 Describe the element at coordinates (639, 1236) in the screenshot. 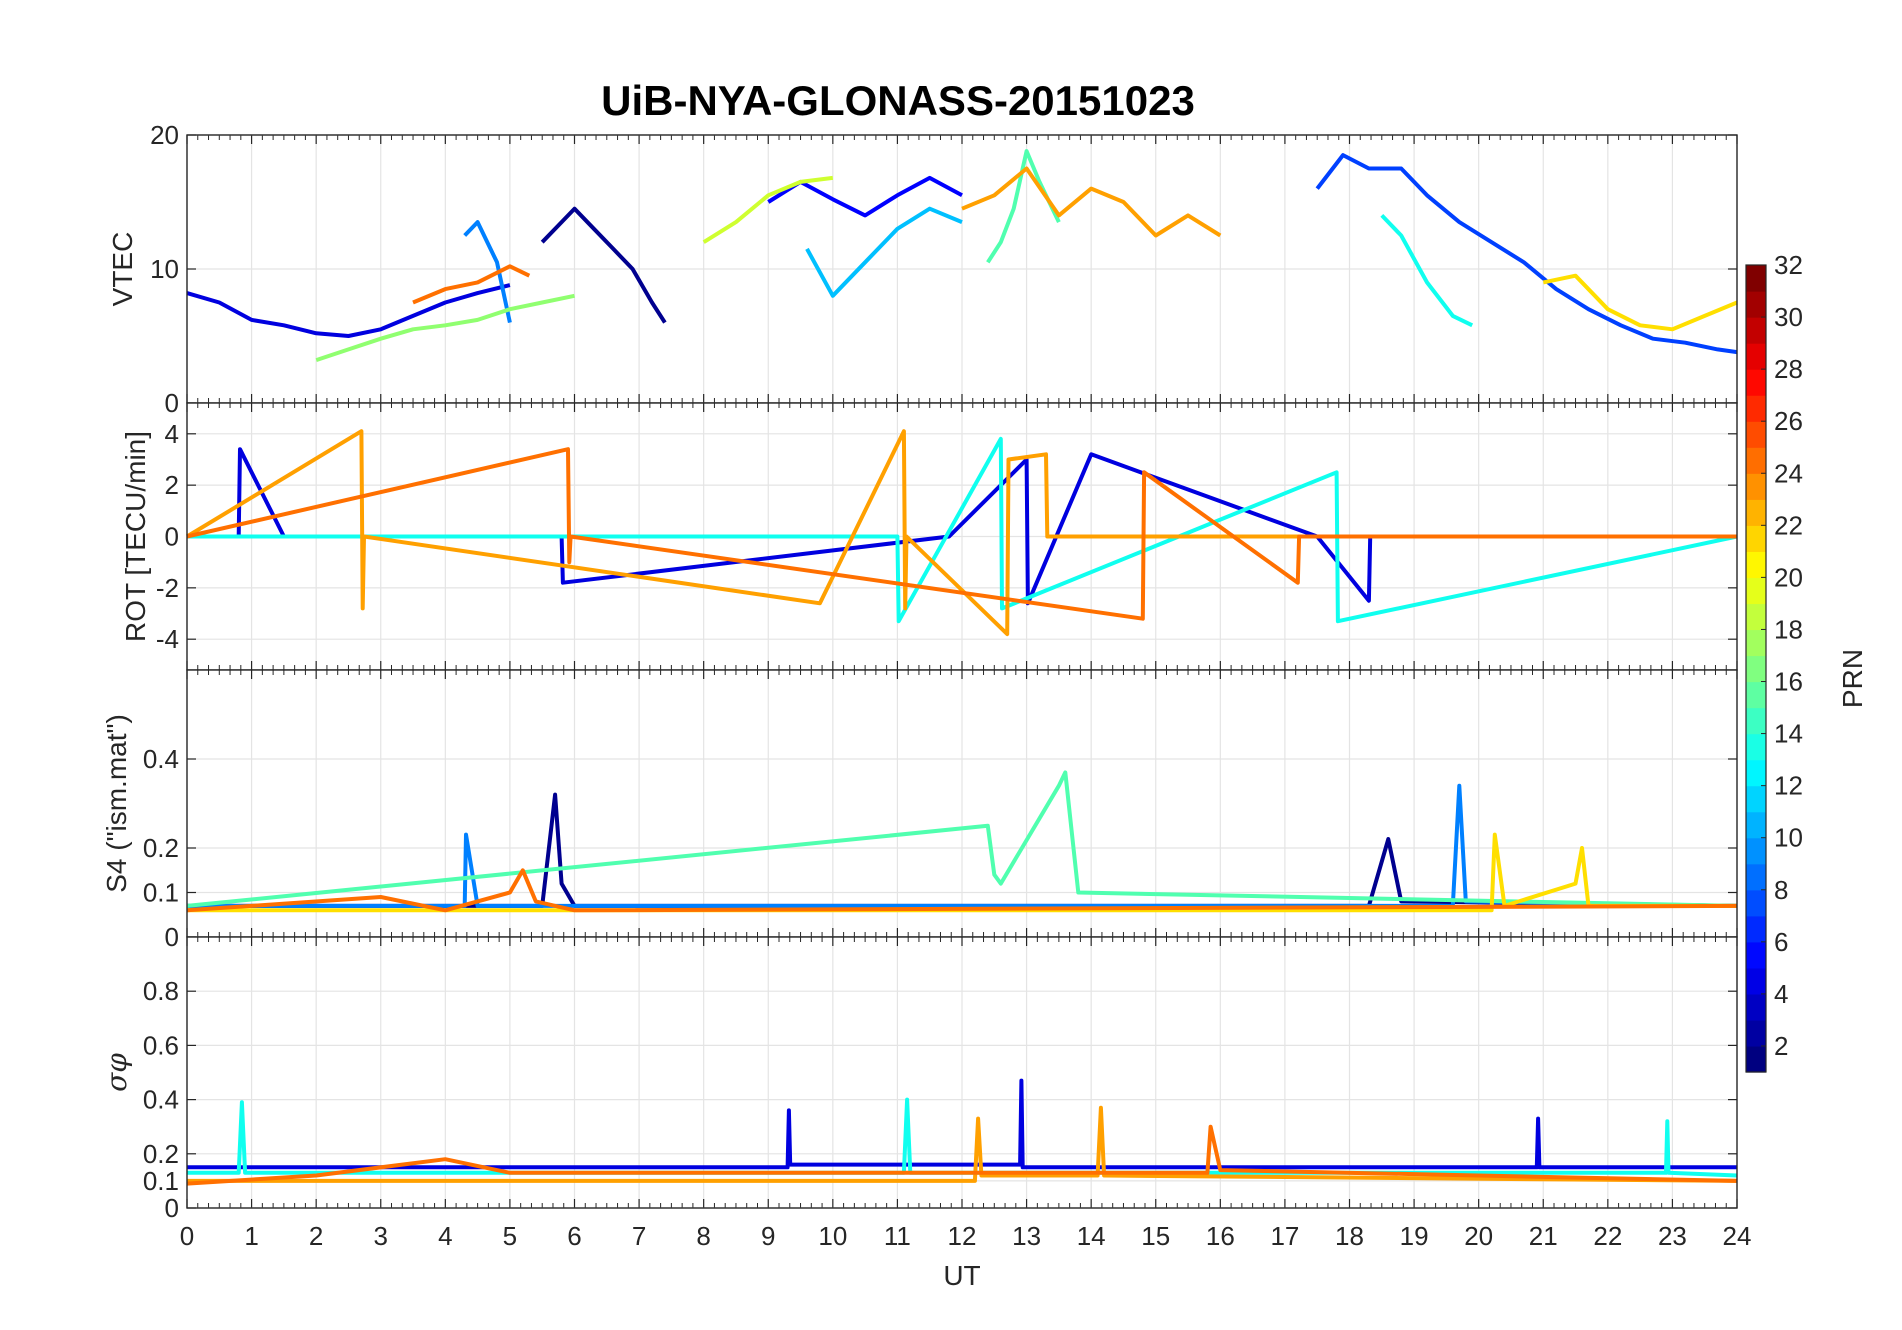

I see `x-tick-label: 7` at that location.